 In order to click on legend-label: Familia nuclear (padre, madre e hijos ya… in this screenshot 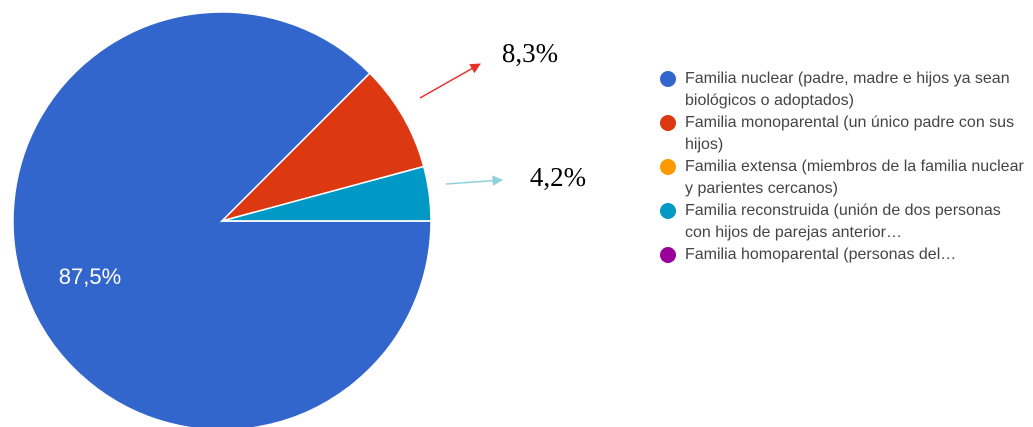, I will do `click(847, 89)`.